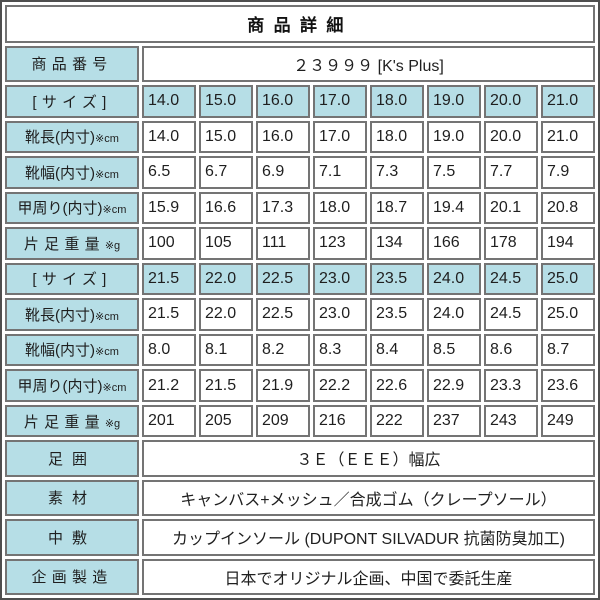 The width and height of the screenshot is (600, 600). Describe the element at coordinates (397, 314) in the screenshot. I see `shoe-length-block2-cell: 23.5` at that location.